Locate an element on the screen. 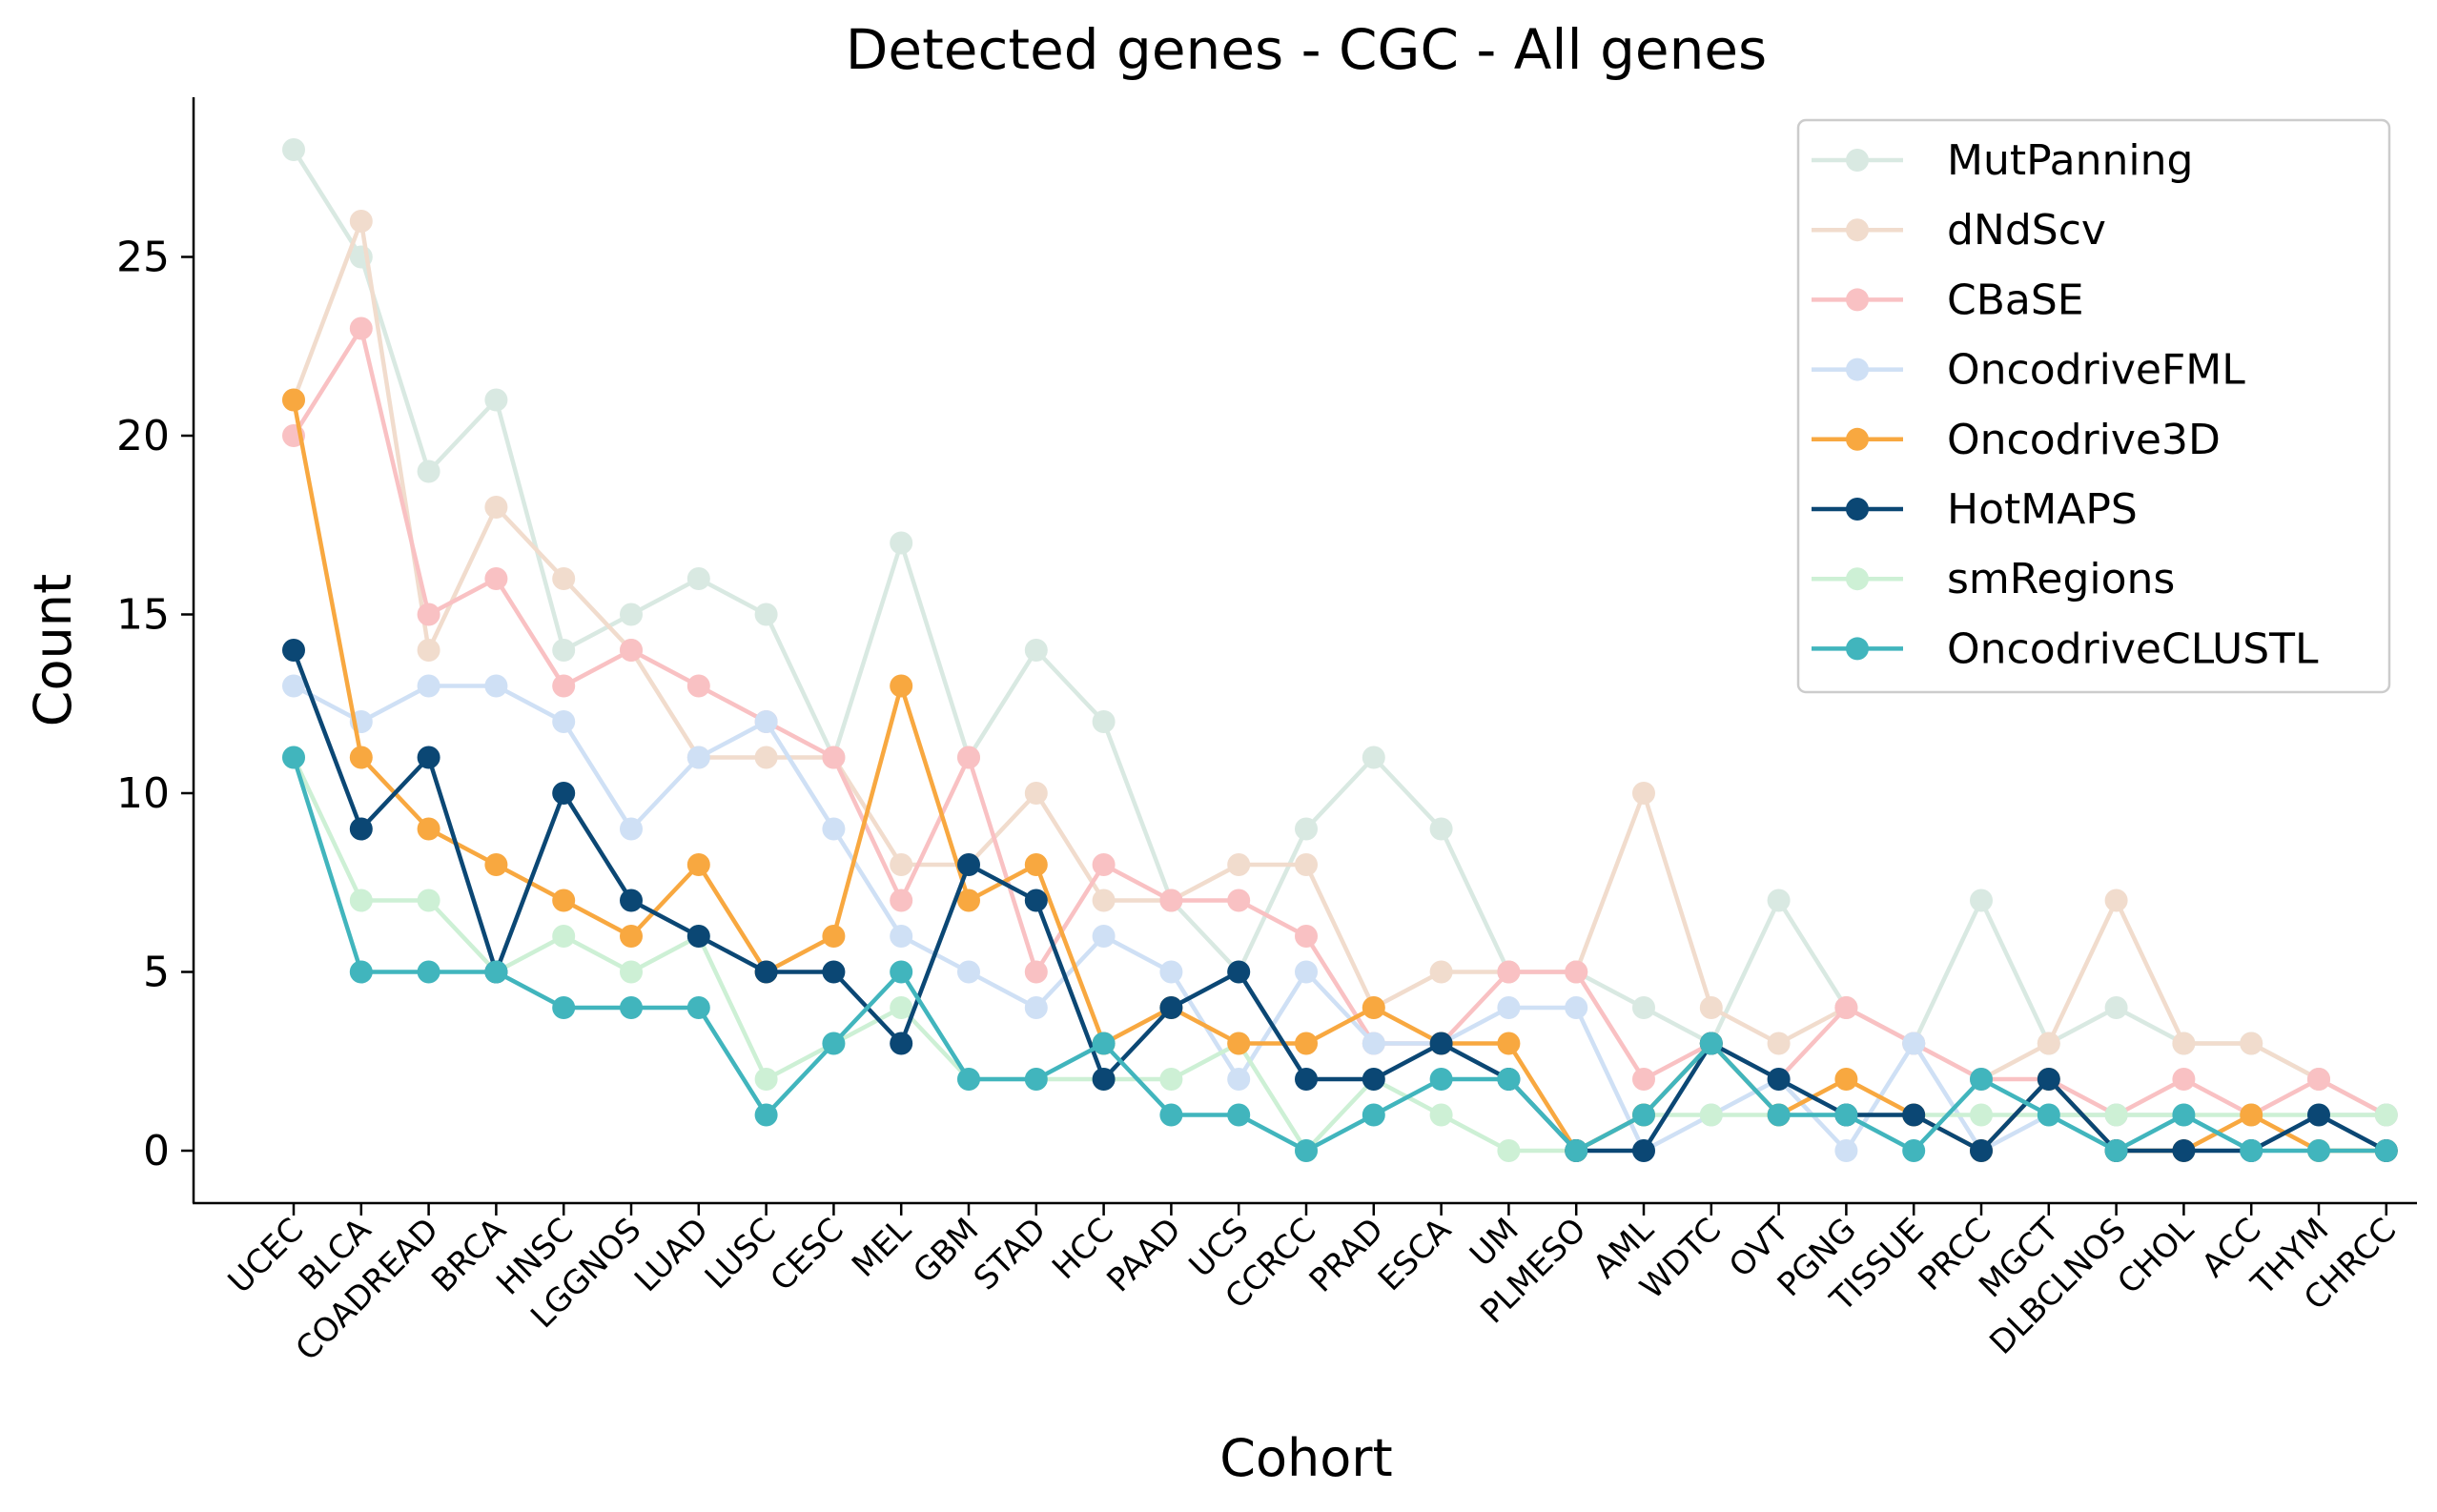 This screenshot has width=2437, height=1512. legend-item-dndscv: dNdScv is located at coordinates (1959, 230).